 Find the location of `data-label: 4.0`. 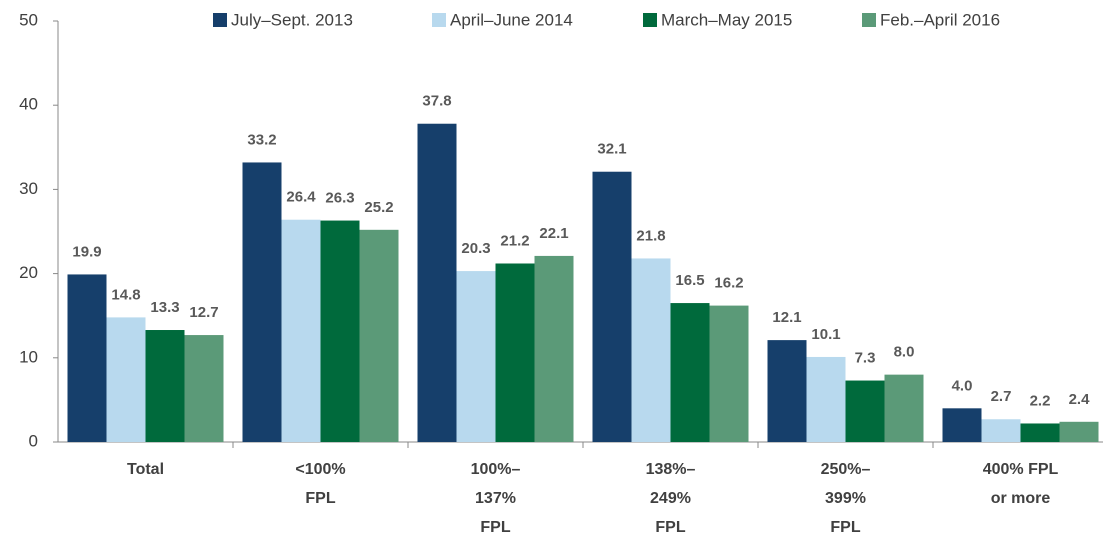

data-label: 4.0 is located at coordinates (962, 385).